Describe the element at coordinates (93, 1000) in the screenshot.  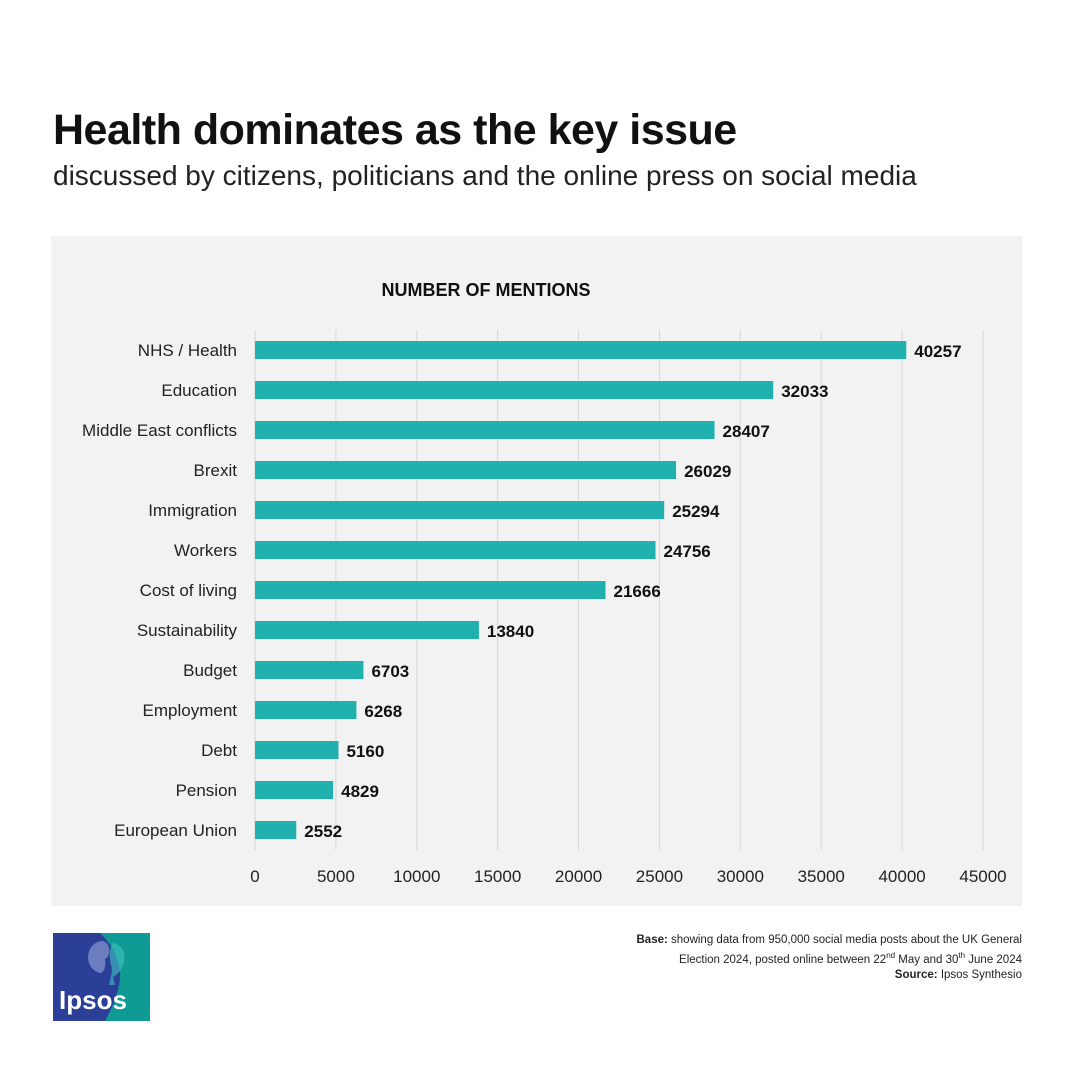
I see `ipsos-logo-text: Ipsos` at that location.